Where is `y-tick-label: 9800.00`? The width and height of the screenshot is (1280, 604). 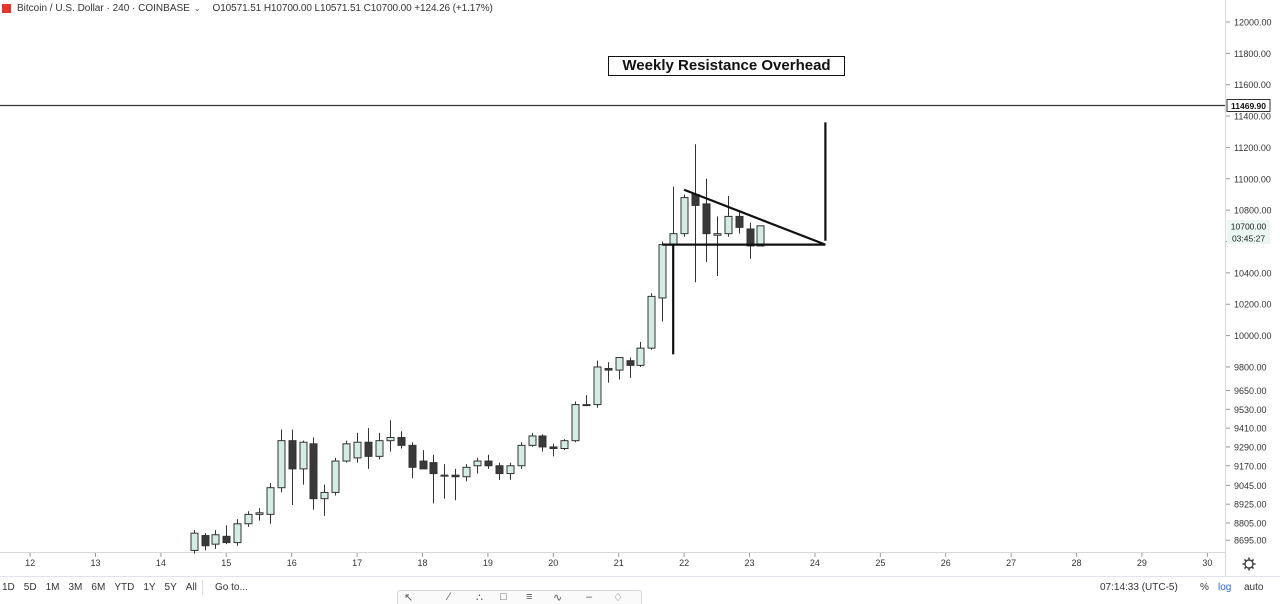
y-tick-label: 9800.00 is located at coordinates (1250, 367).